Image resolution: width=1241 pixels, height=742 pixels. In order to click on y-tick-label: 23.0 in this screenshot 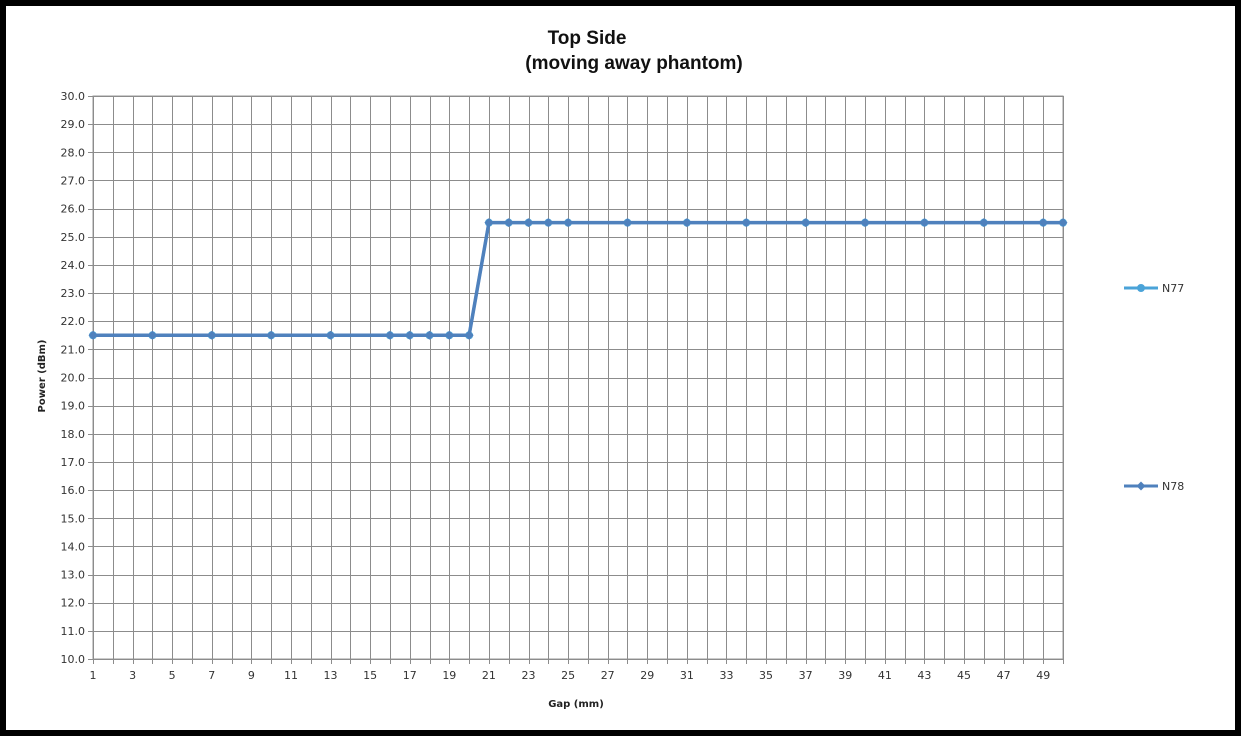, I will do `click(73, 293)`.